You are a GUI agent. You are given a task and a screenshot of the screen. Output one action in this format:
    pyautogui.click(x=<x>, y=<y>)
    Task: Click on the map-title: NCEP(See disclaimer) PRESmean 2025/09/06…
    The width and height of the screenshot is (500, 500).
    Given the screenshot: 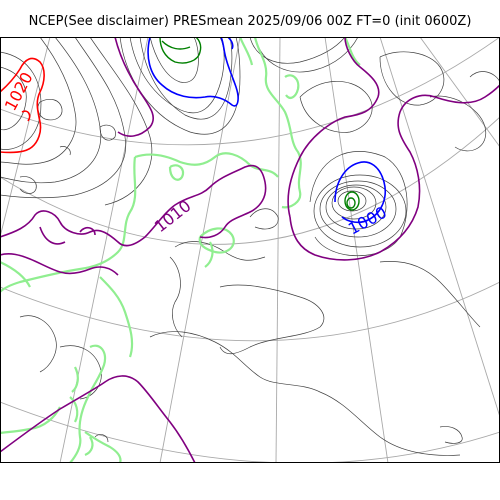 What is the action you would take?
    pyautogui.click(x=250, y=21)
    